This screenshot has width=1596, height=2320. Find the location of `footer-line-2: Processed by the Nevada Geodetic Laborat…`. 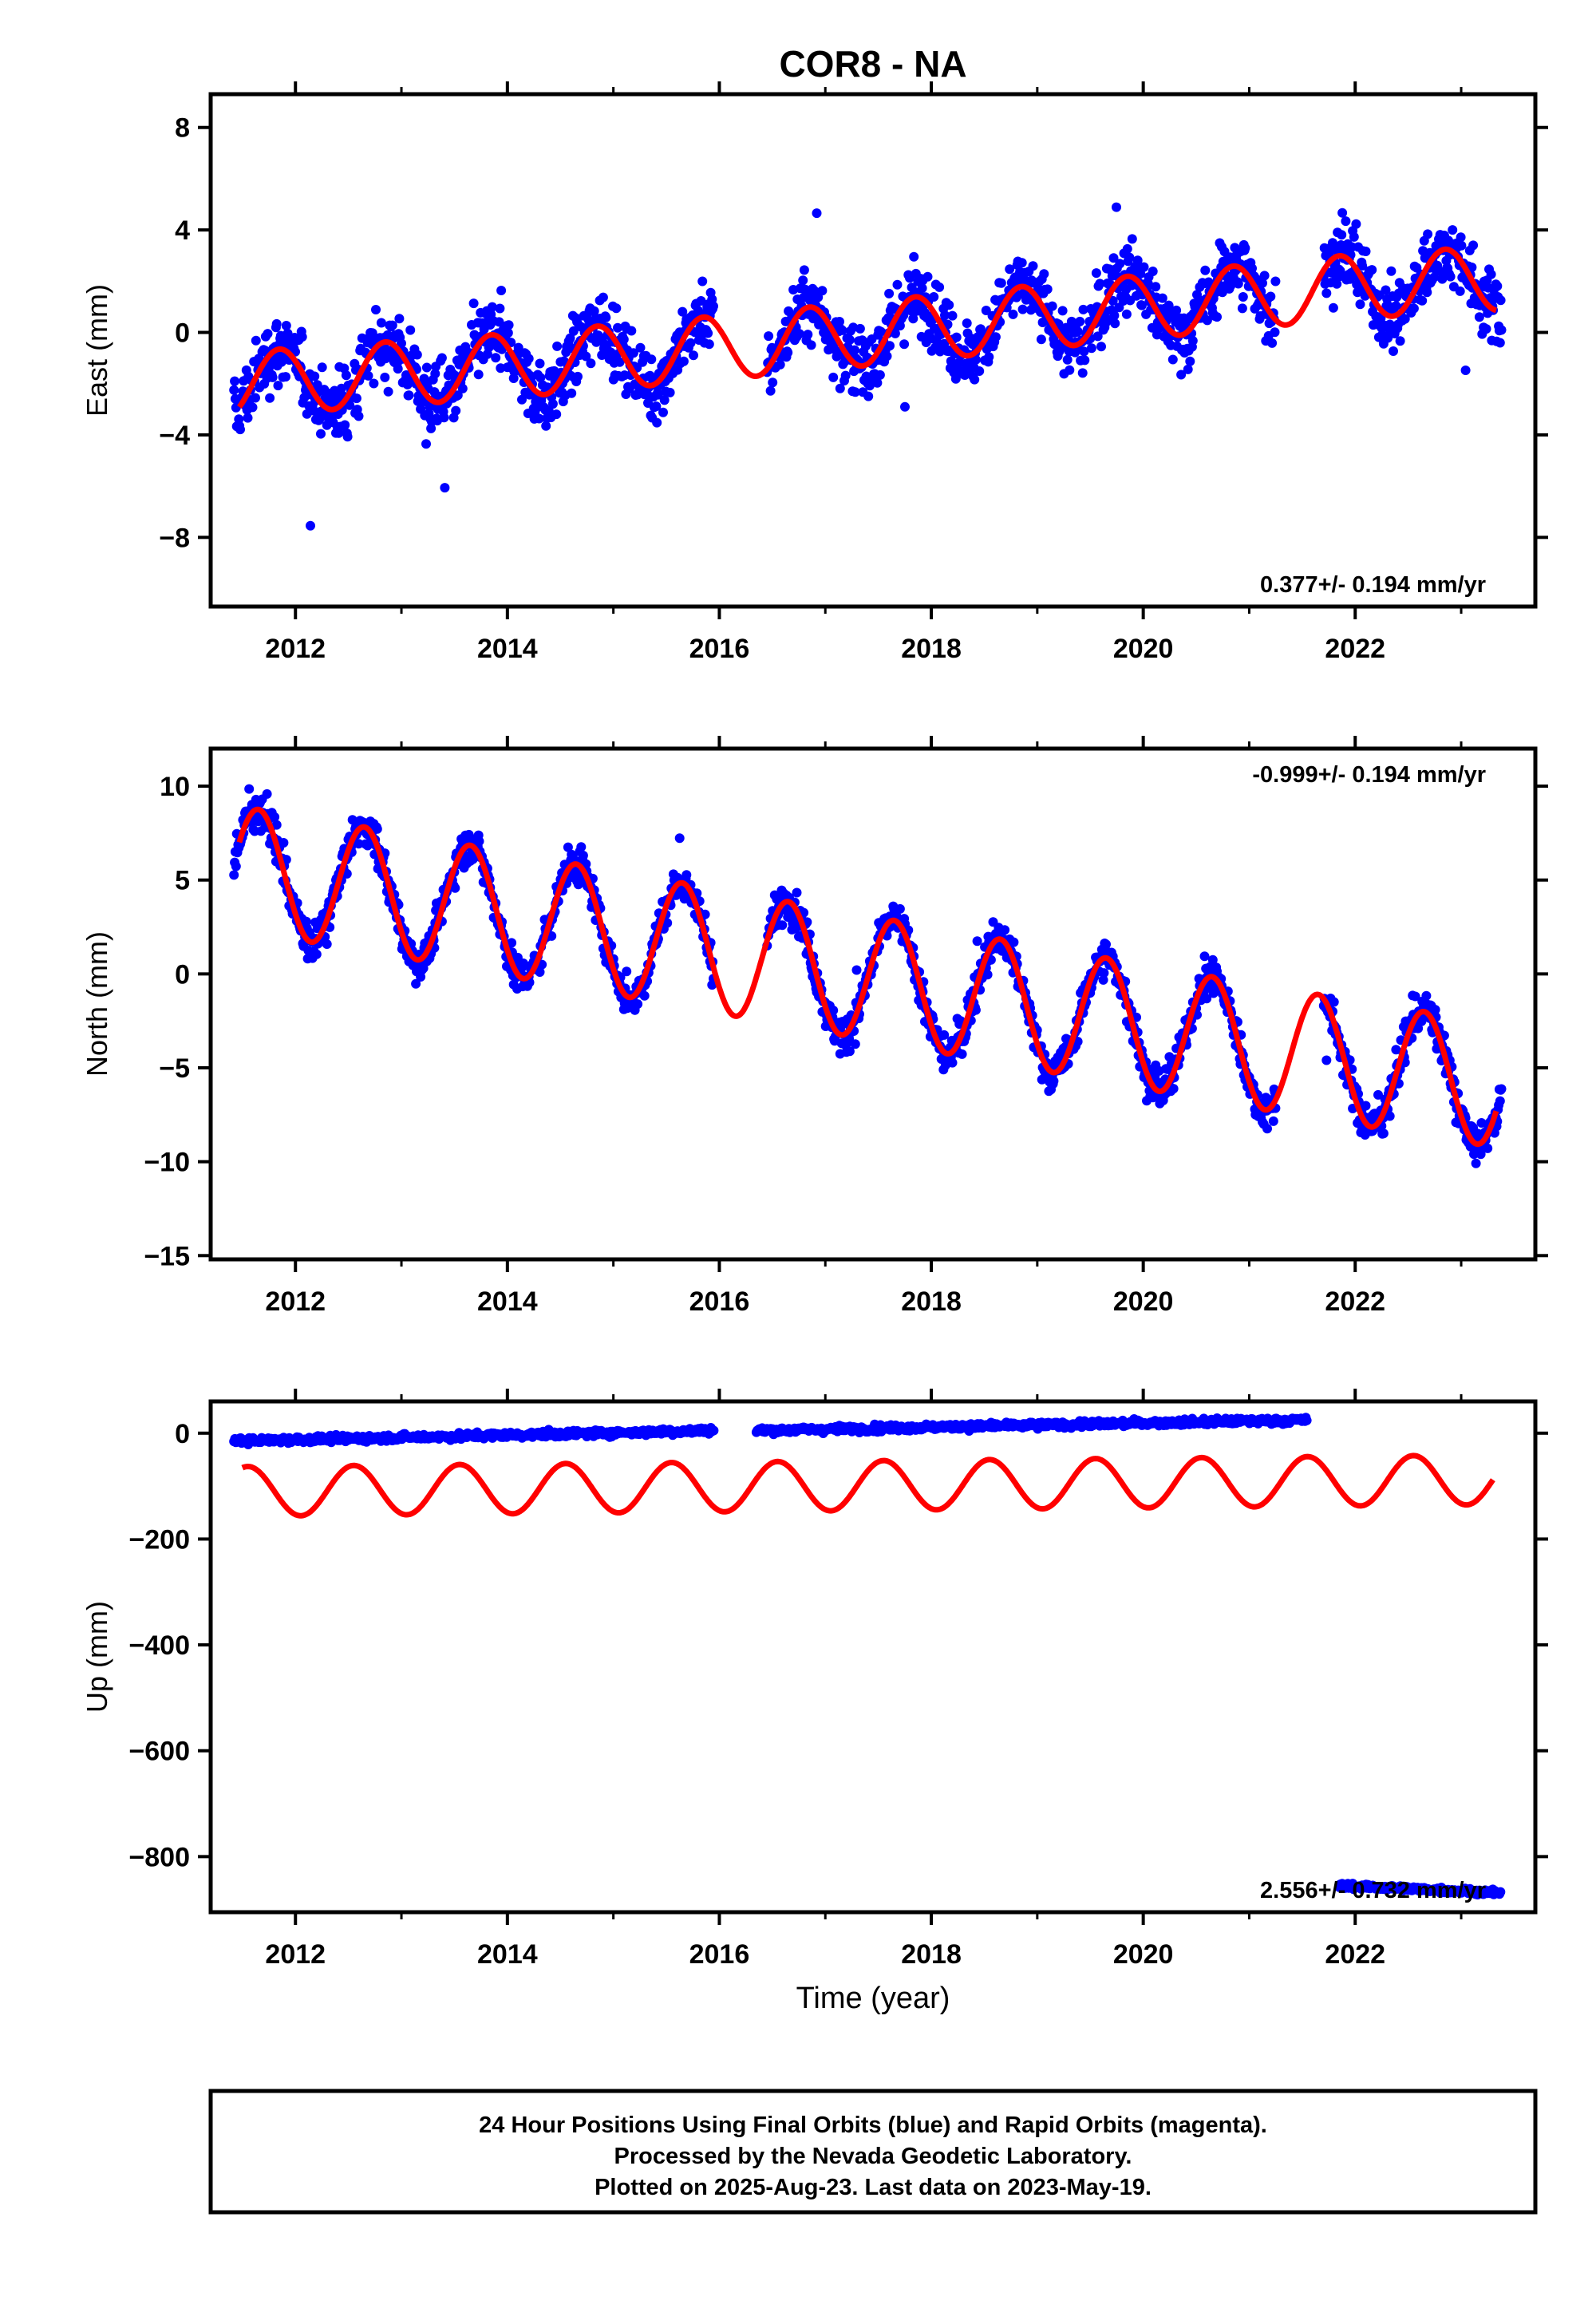

footer-line-2: Processed by the Nevada Geodetic Laborat… is located at coordinates (873, 2156).